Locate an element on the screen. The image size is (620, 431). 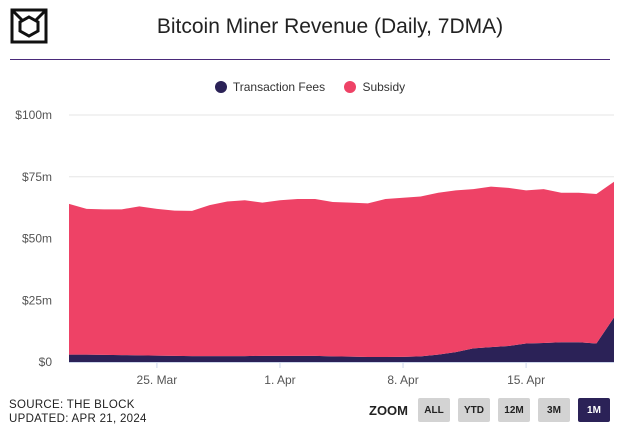
updated-text: UPDATED: APR 21, 2024 is located at coordinates (78, 419).